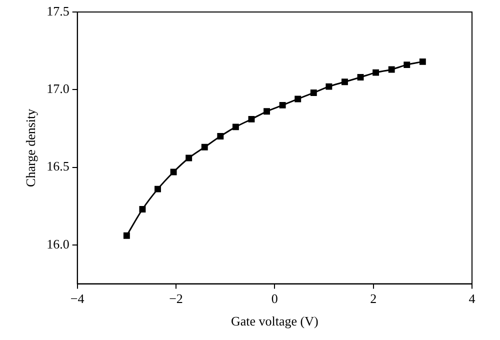 Image resolution: width=500 pixels, height=340 pixels. What do you see at coordinates (30, 147) in the screenshot?
I see `y-axis-title: Charge density` at bounding box center [30, 147].